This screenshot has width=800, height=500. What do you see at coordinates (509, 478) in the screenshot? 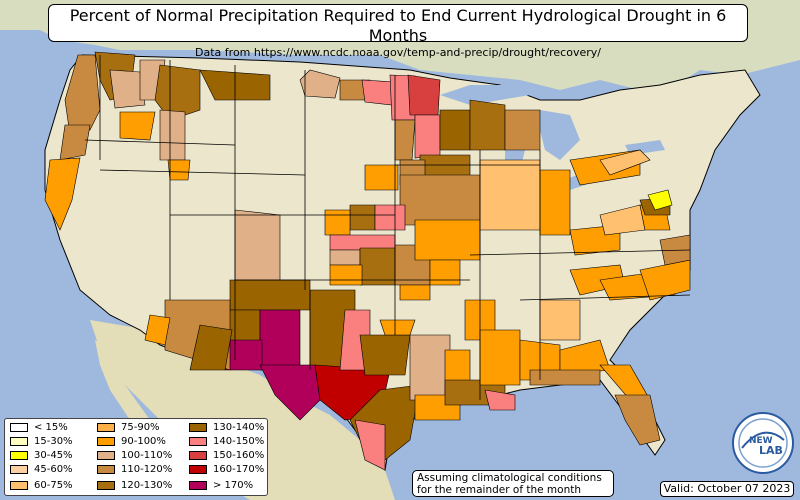
I see `assumption-note-line1: Assuming climatological conditions` at bounding box center [509, 478].